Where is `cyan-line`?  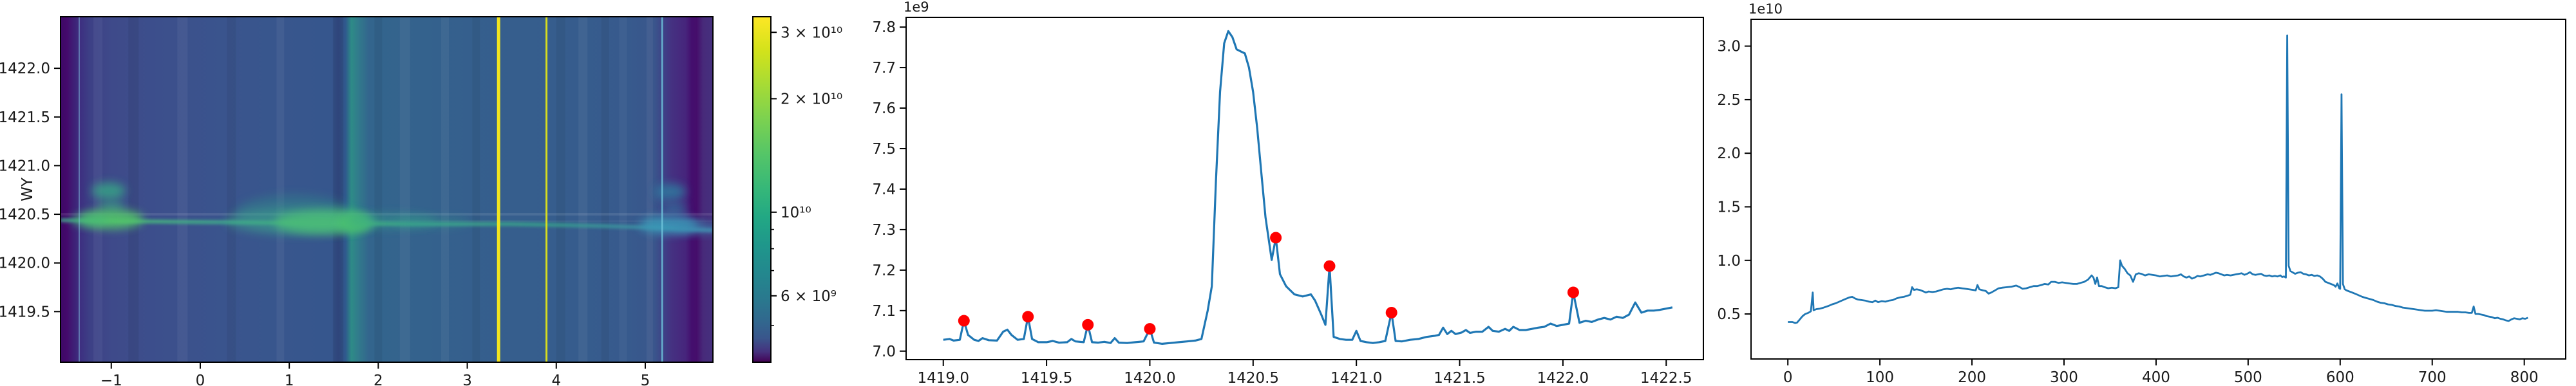
cyan-line is located at coordinates (662, 189).